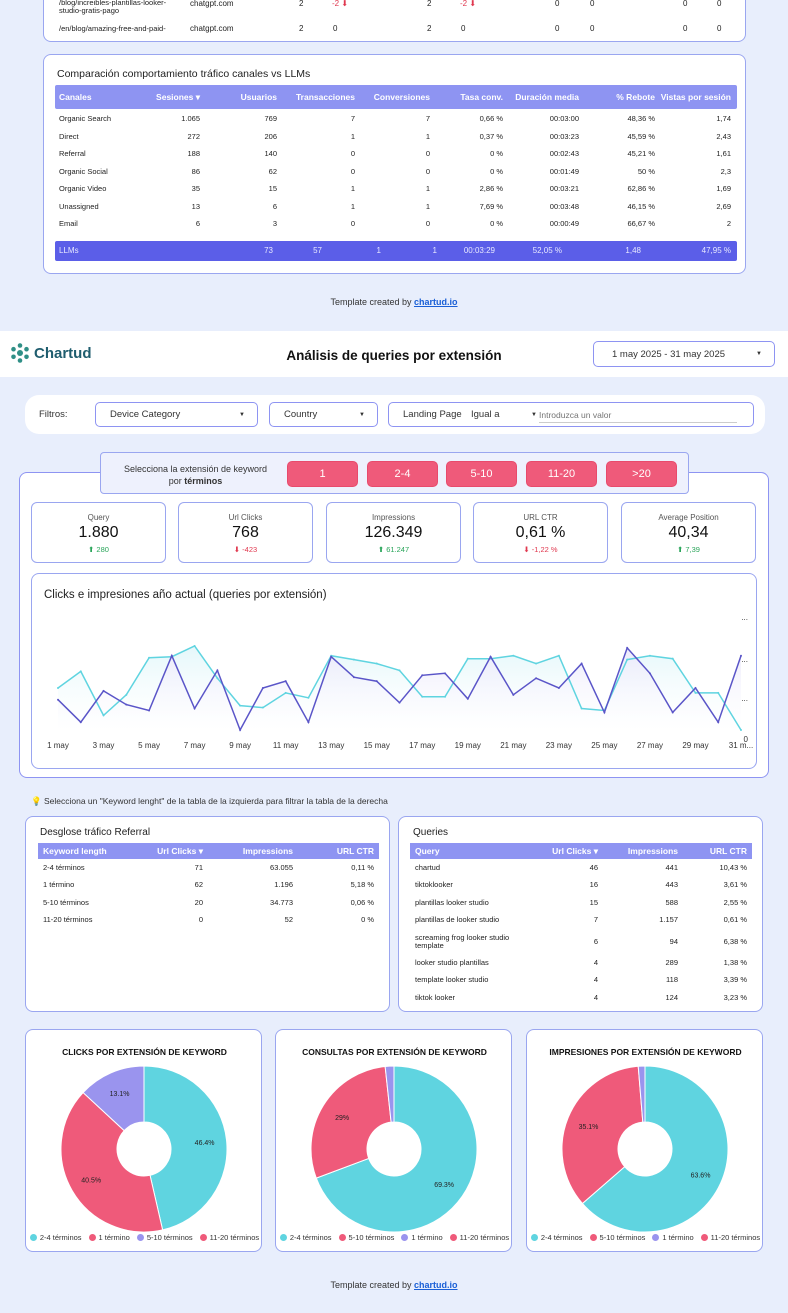 This screenshot has width=788, height=1313. I want to click on table-row: Unassigned 13 6 1 1 7,69 % 00:03:48 46,15 % 2,69, so click(396, 206).